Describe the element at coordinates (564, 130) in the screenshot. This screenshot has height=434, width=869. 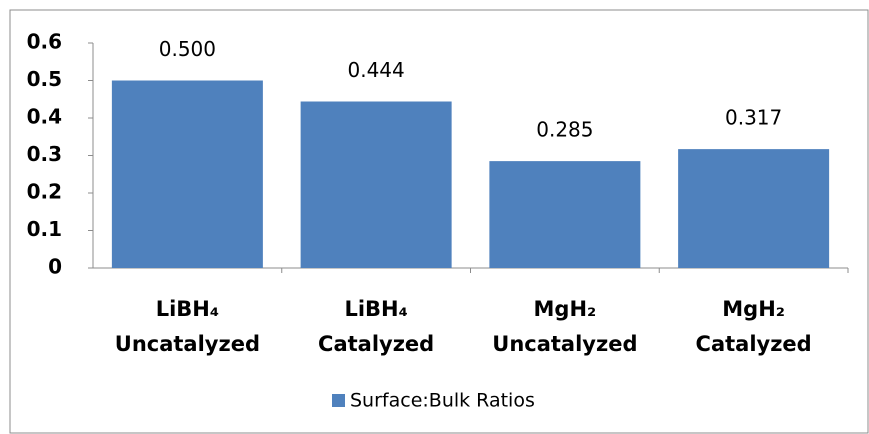
I see `value-label: 0.285` at that location.